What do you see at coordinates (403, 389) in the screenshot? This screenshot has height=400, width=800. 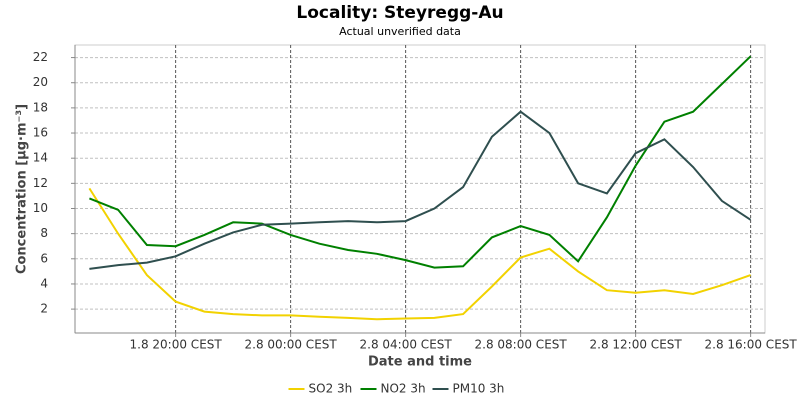 I see `legend-label: NO2 3h` at bounding box center [403, 389].